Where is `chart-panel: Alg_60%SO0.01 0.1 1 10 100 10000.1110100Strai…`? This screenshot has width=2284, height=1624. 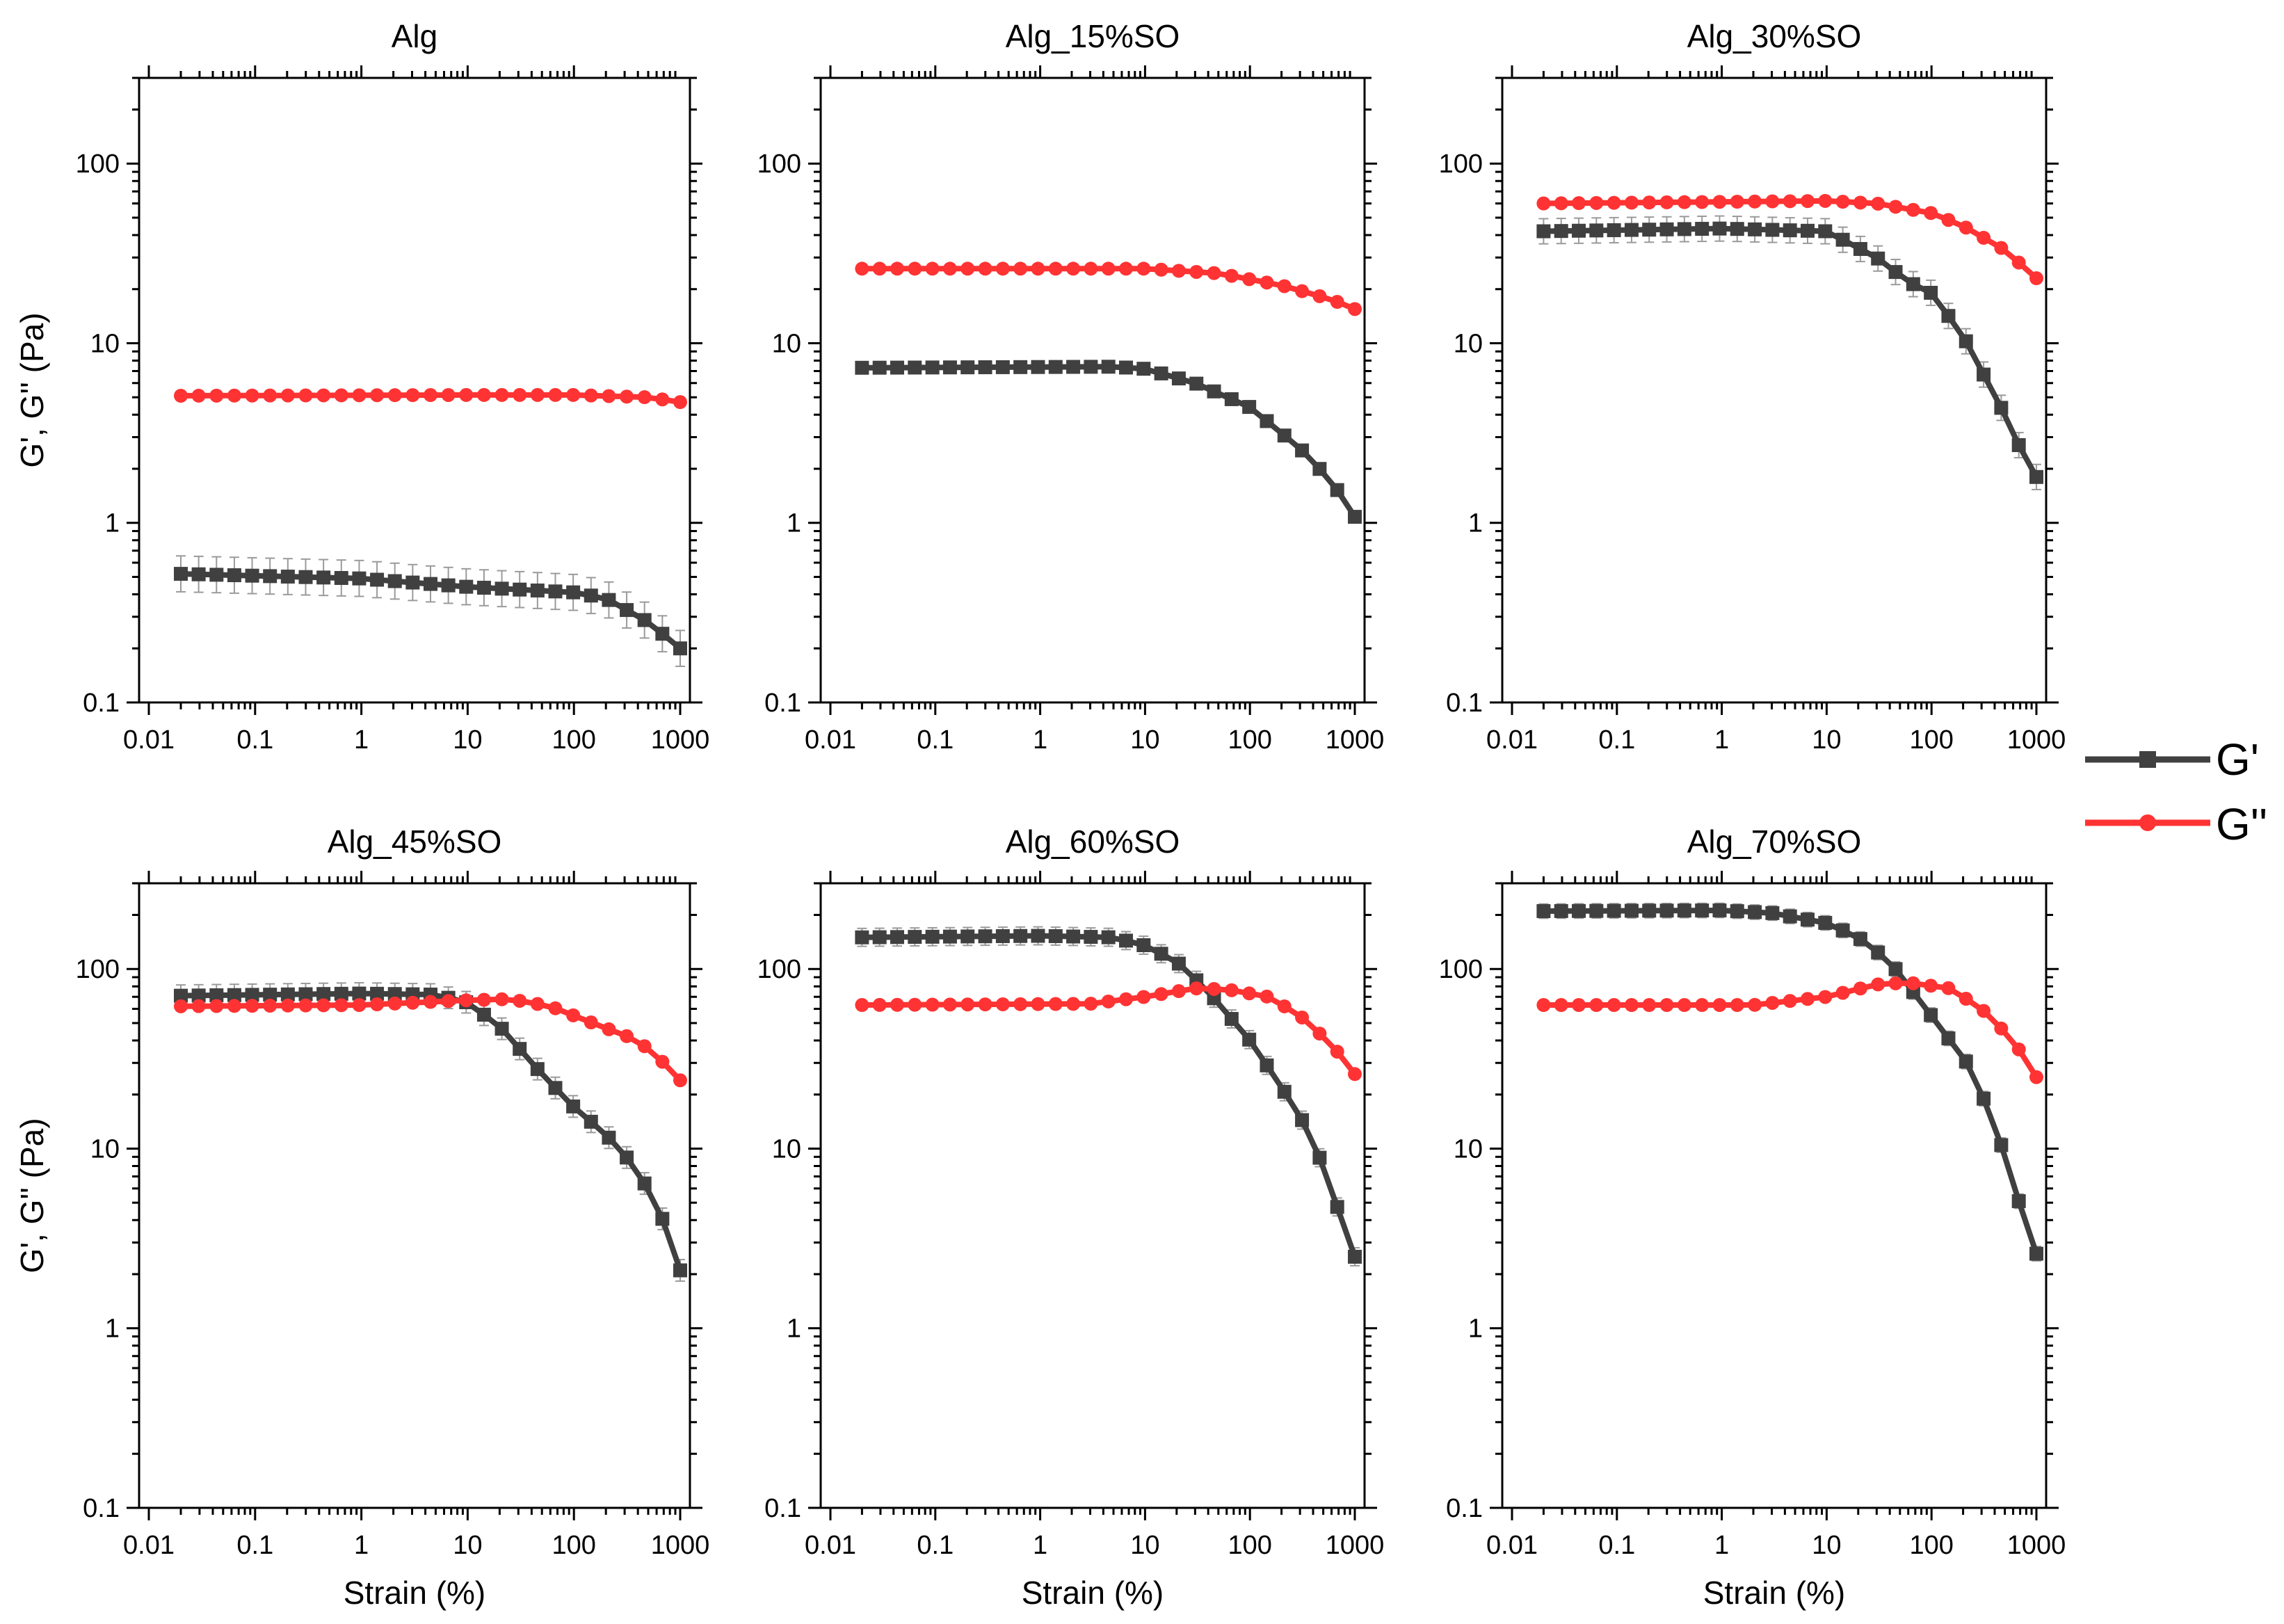 chart-panel: Alg_60%SO0.01 0.1 1 10 100 10000.1110100Strai… is located at coordinates (1071, 1217).